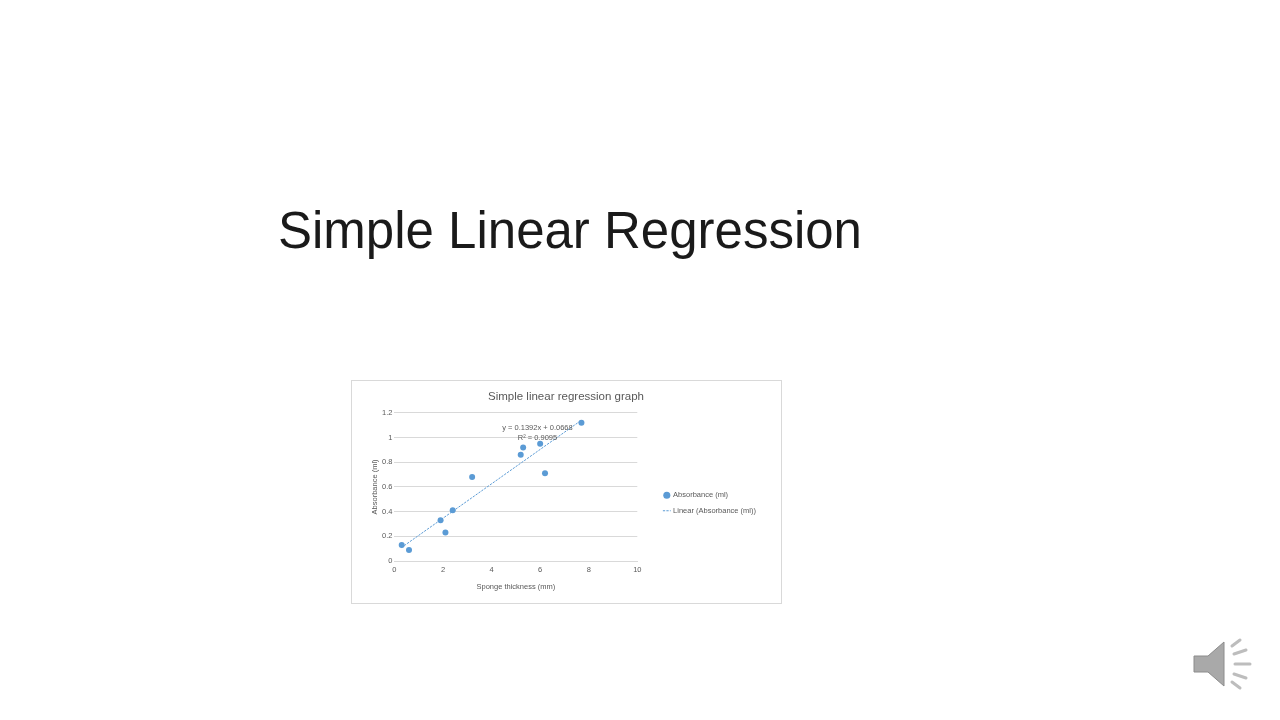 The width and height of the screenshot is (1280, 720). What do you see at coordinates (566, 396) in the screenshot?
I see `chart-subtitle: Simple linear regression graph` at bounding box center [566, 396].